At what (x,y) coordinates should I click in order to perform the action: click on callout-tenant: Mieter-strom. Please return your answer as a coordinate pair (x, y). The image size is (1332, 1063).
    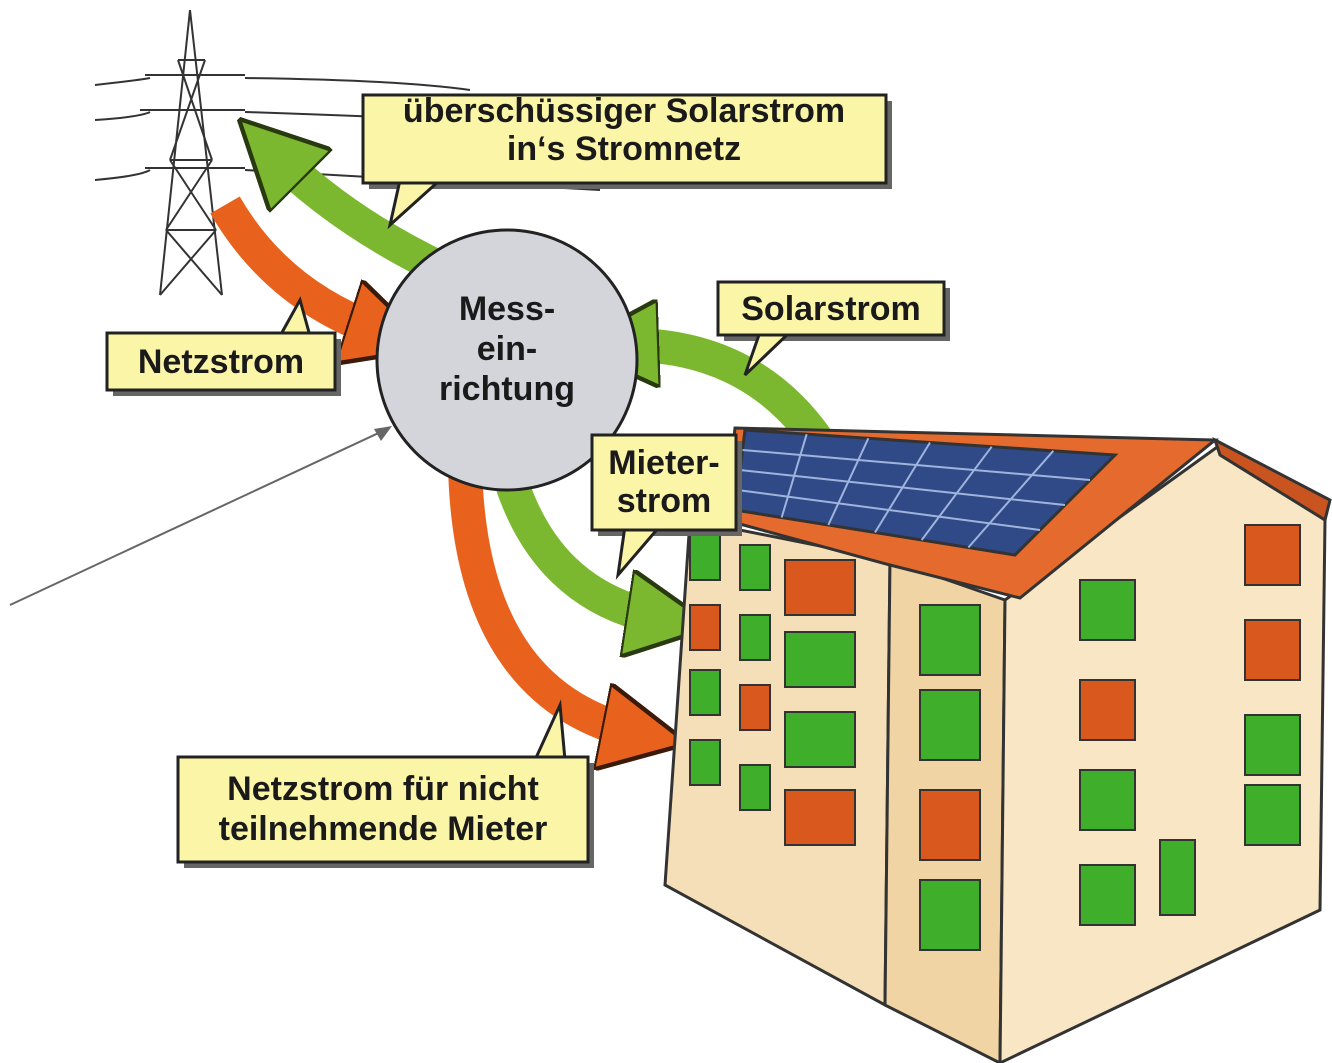
    Looking at the image, I should click on (666, 506).